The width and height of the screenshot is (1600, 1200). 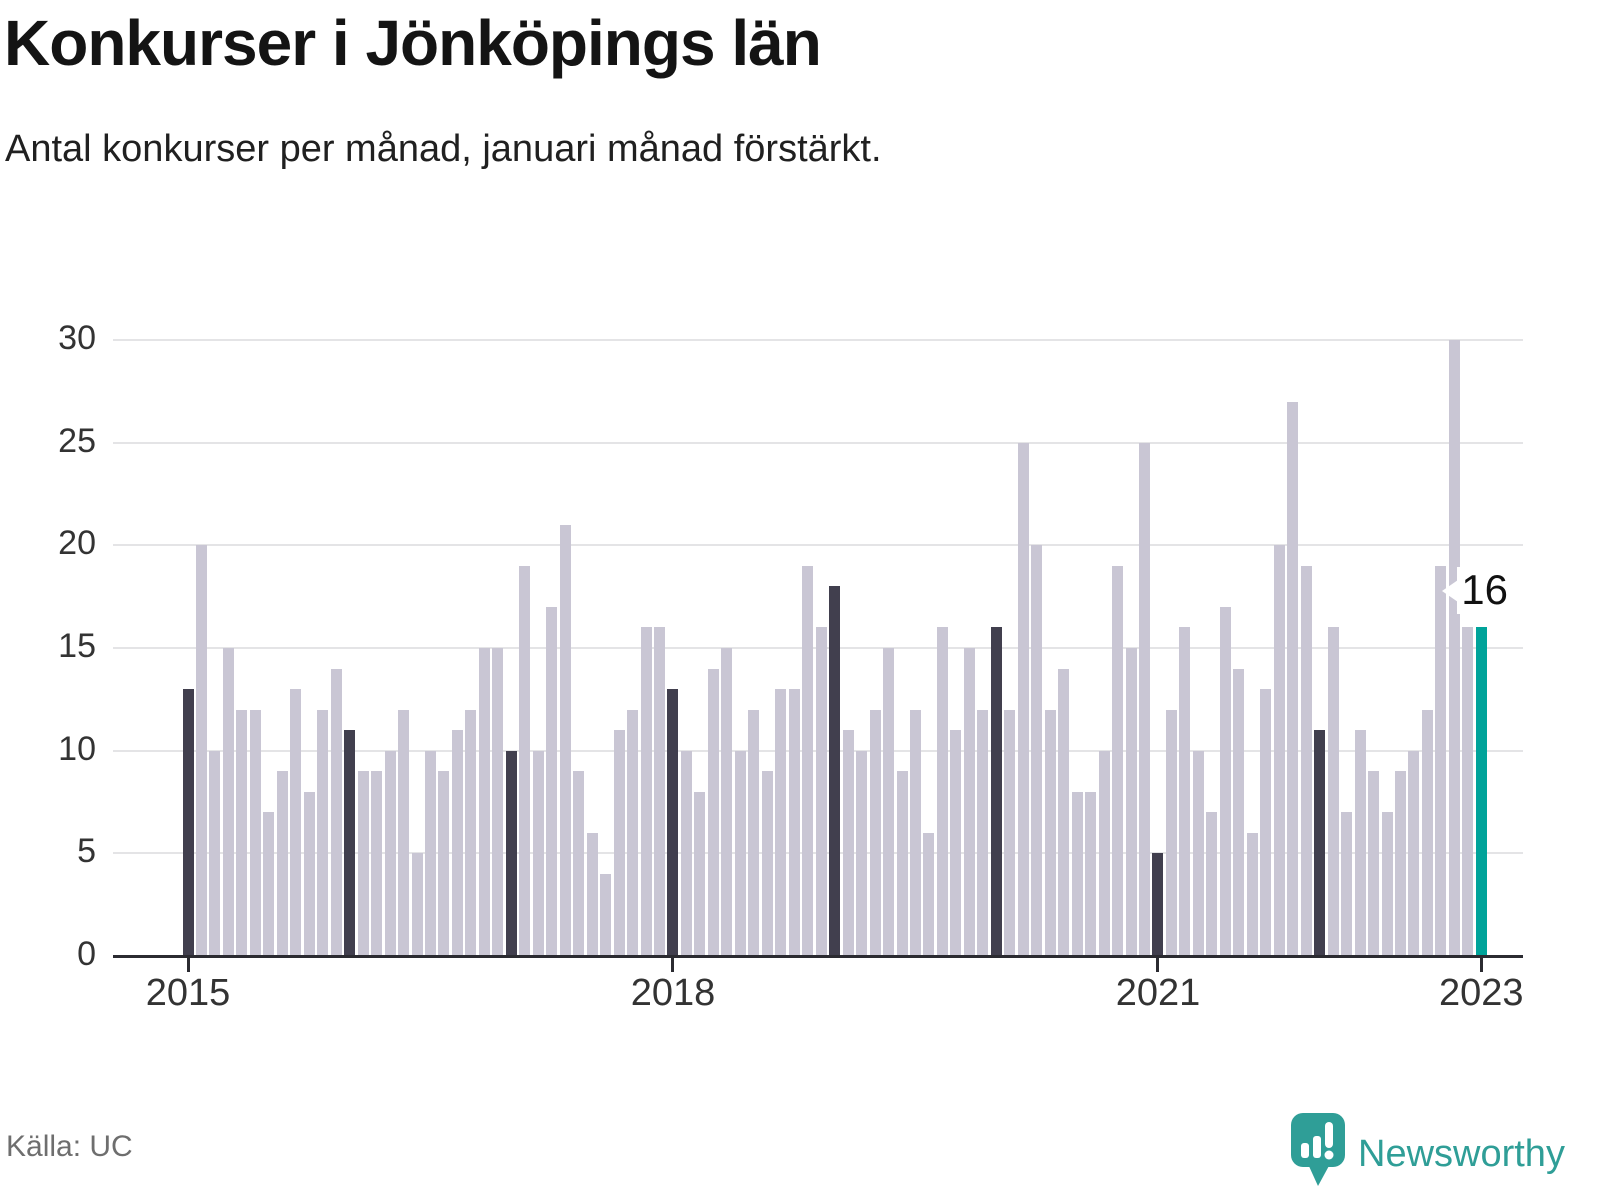 What do you see at coordinates (413, 43) in the screenshot?
I see `page-title: Konkurser i Jönköpings län` at bounding box center [413, 43].